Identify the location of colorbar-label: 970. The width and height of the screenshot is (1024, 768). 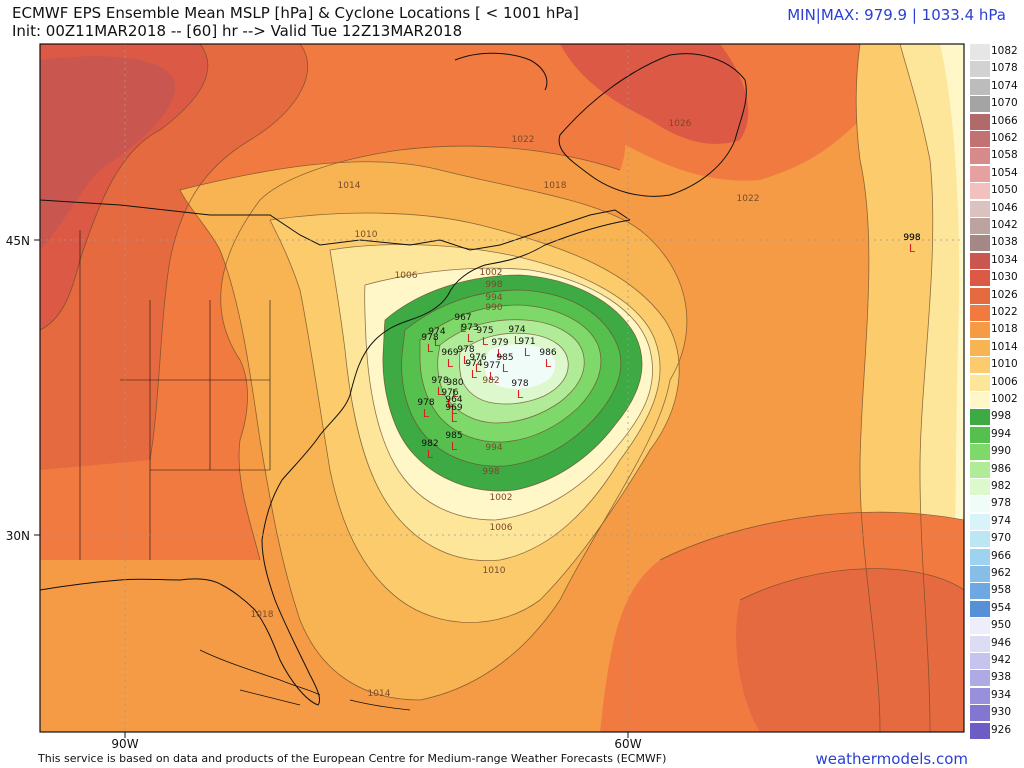
(1001, 538).